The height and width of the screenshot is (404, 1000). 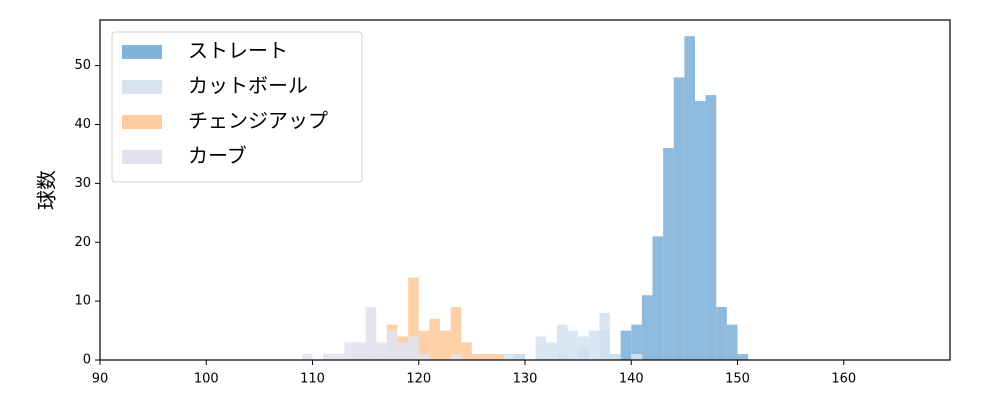 I want to click on x-tick-label: 160, so click(x=843, y=379).